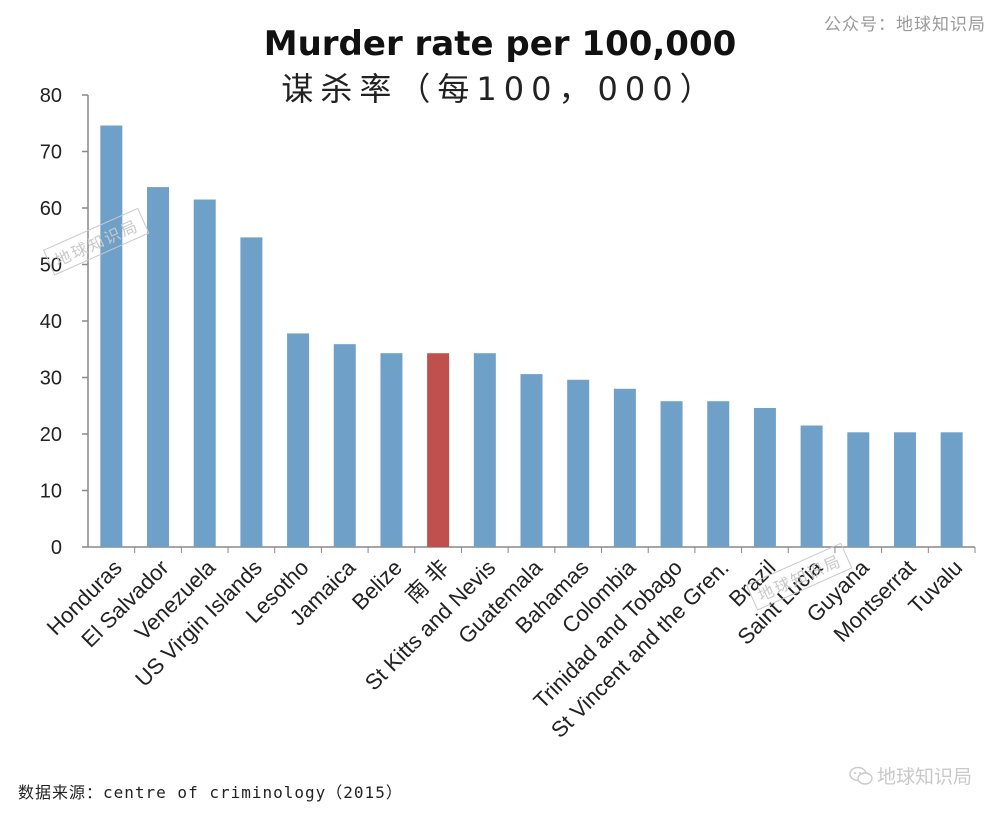 The image size is (1000, 815). What do you see at coordinates (51, 153) in the screenshot?
I see `y-tick-label: 70` at bounding box center [51, 153].